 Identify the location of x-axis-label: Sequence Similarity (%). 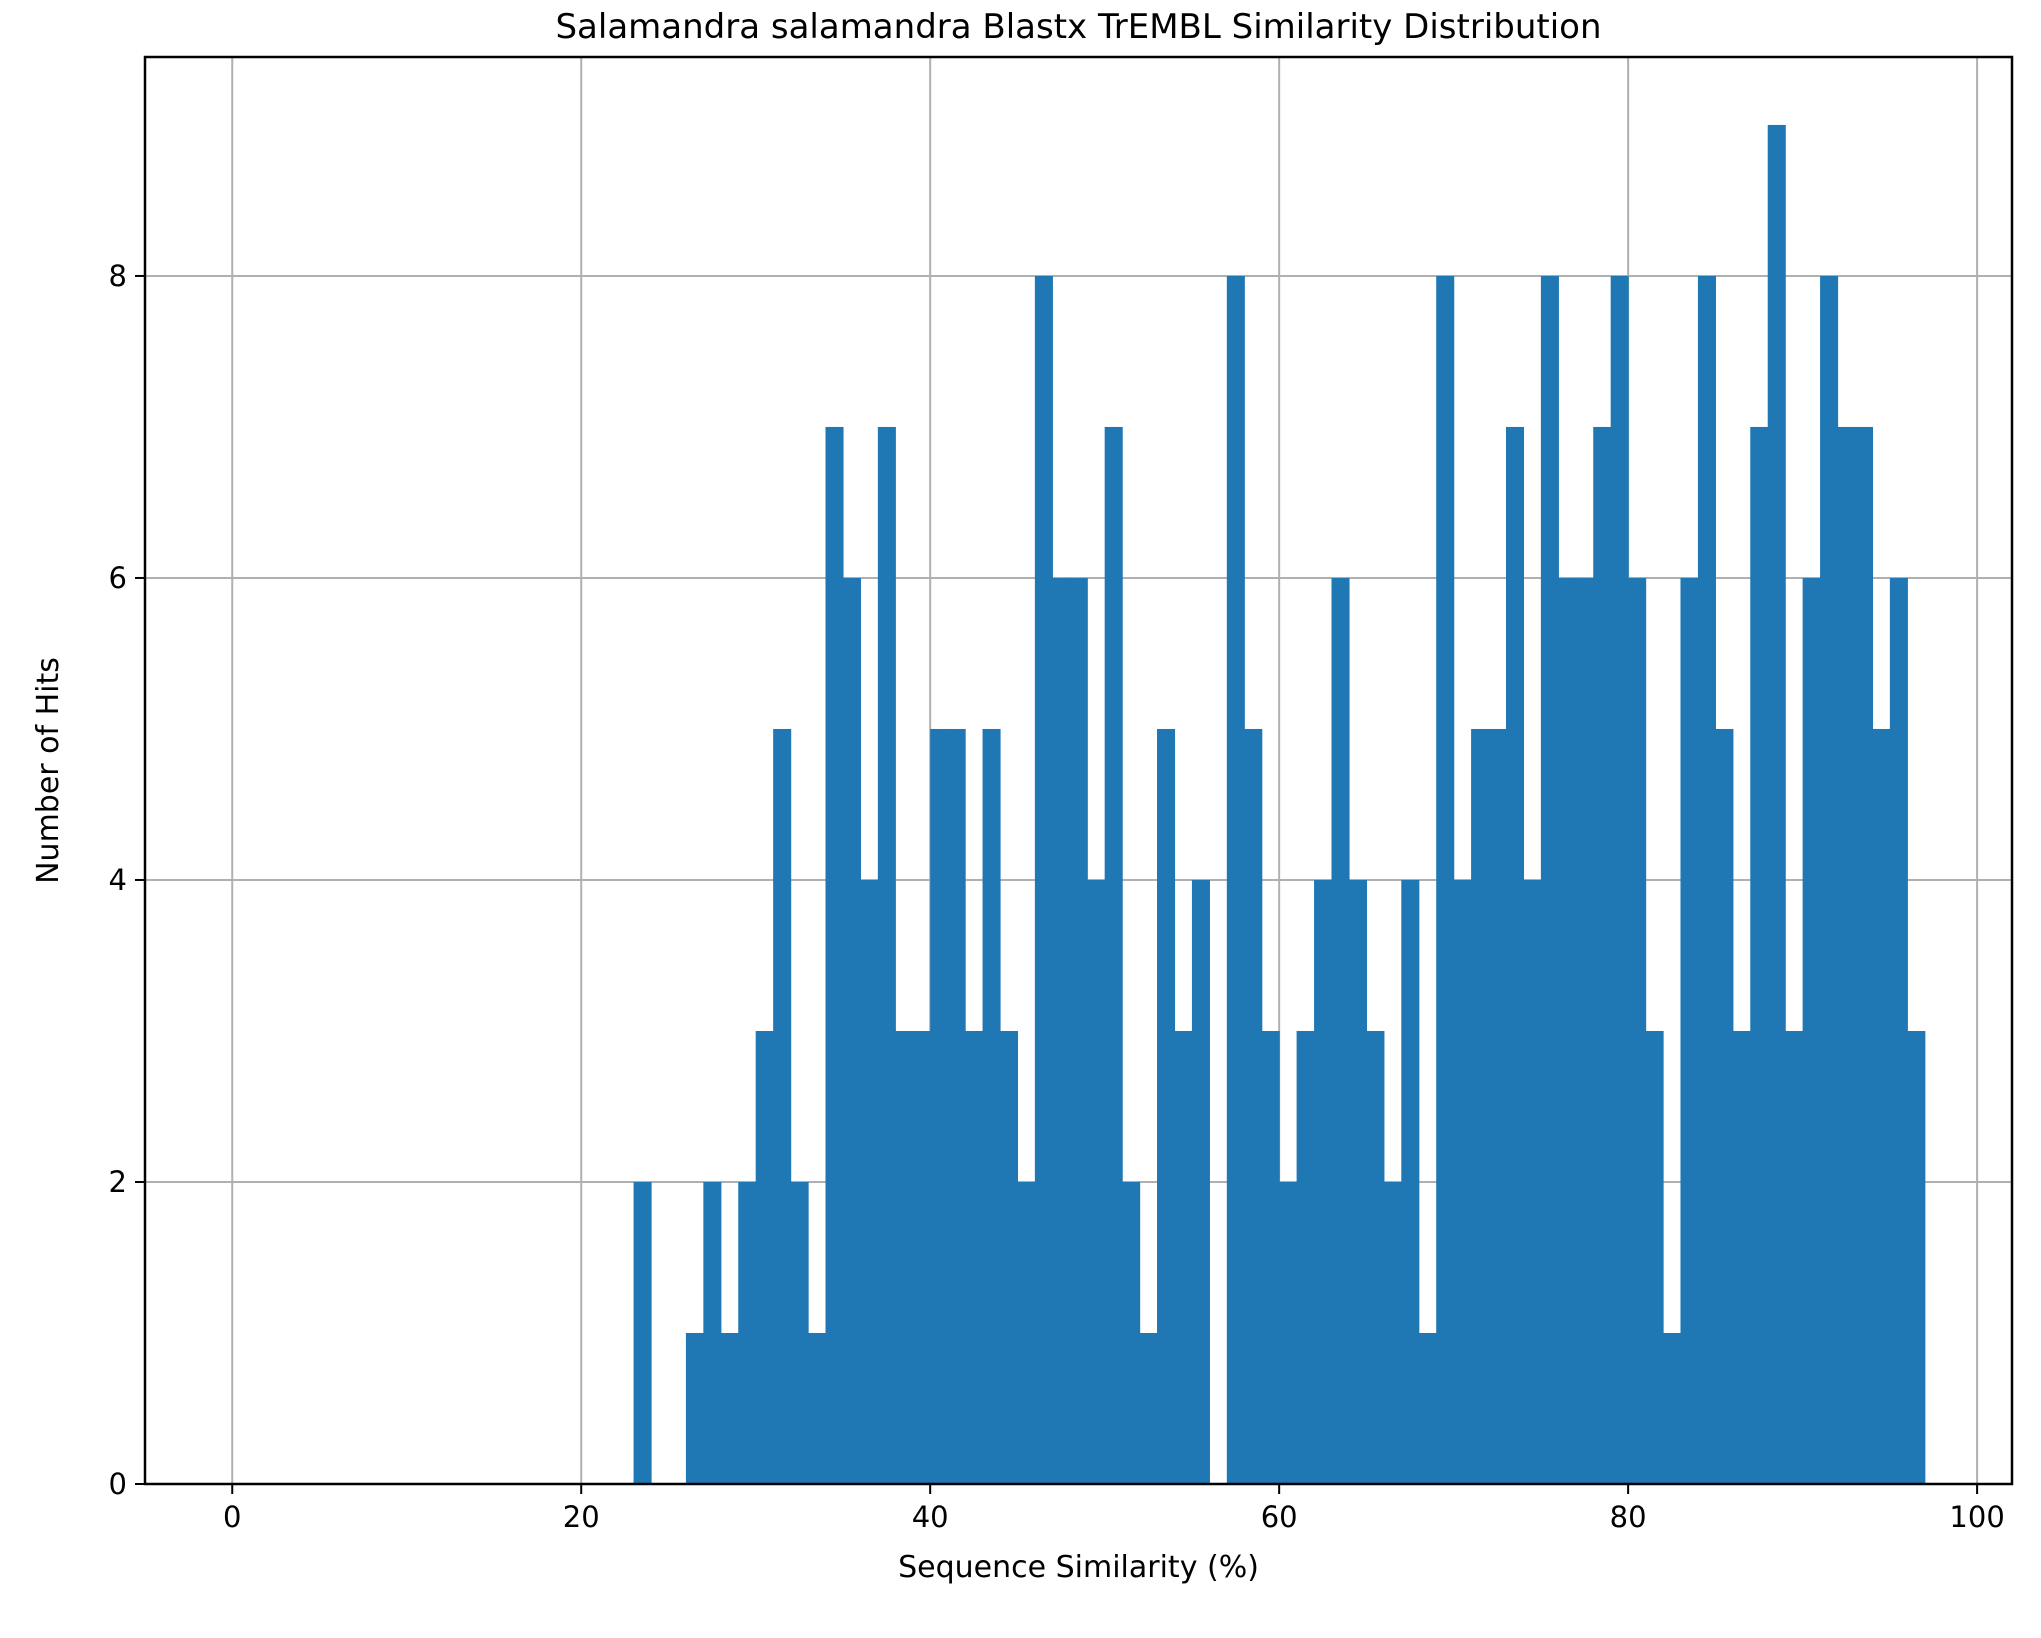
(1078, 1567).